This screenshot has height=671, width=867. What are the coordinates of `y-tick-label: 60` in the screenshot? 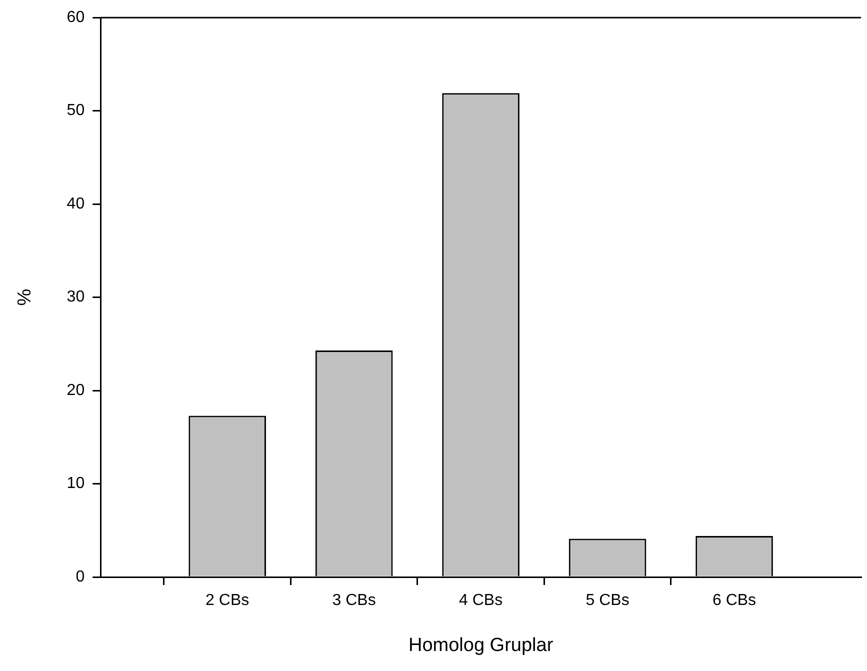 It's located at (75, 17).